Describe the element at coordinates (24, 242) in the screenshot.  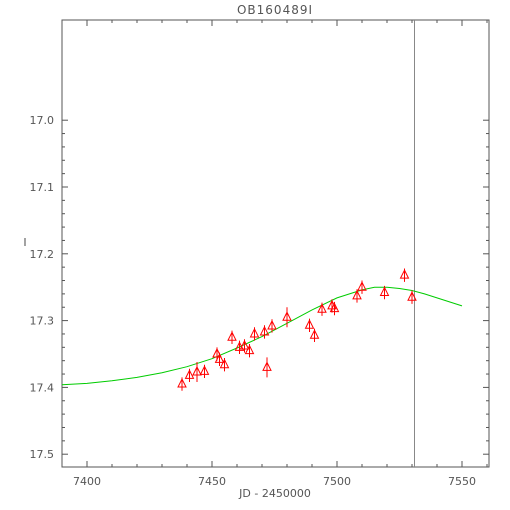
I see `y-axis-label: I` at that location.